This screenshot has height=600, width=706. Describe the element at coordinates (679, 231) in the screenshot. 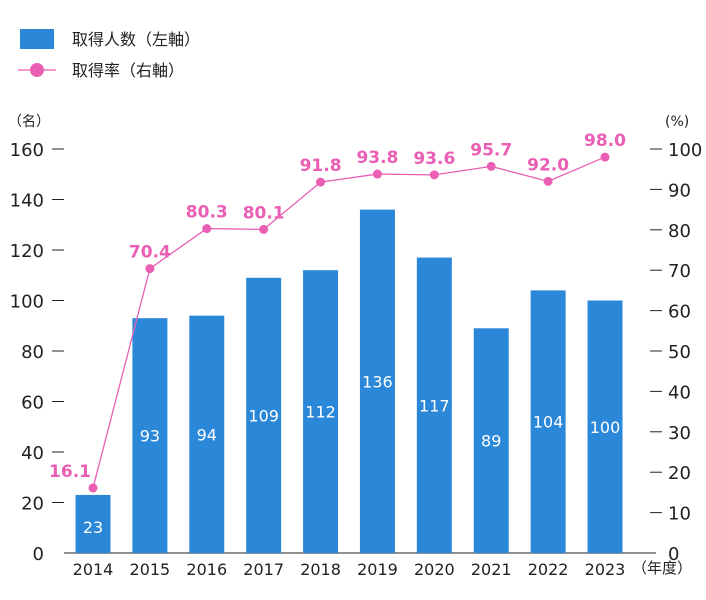

I see `right-tick-label: 80` at that location.